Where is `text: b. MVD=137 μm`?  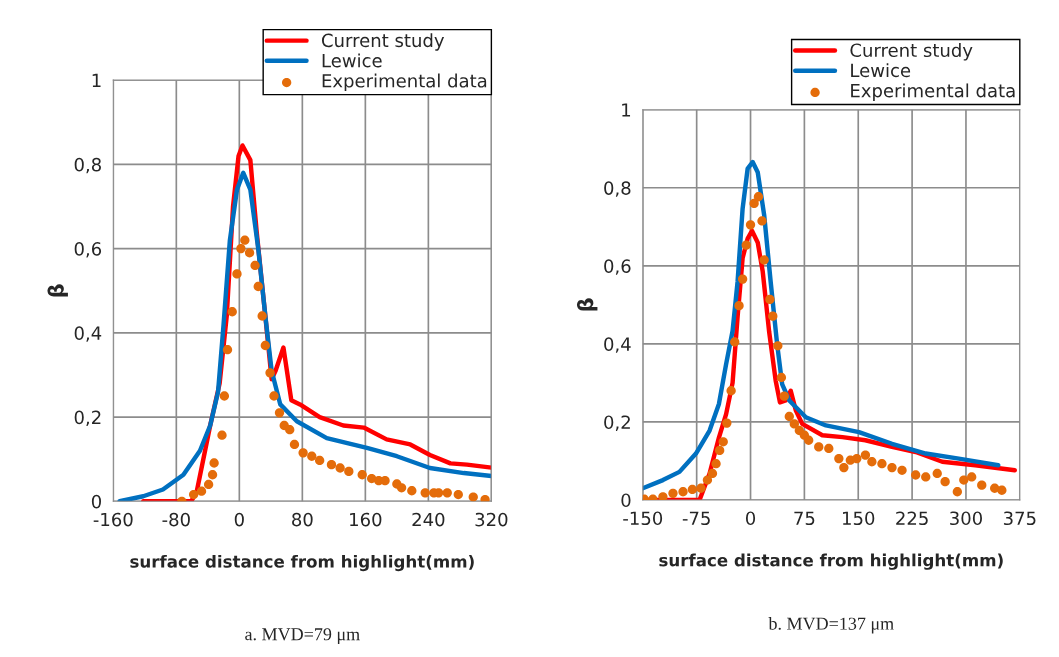 text: b. MVD=137 μm is located at coordinates (831, 625).